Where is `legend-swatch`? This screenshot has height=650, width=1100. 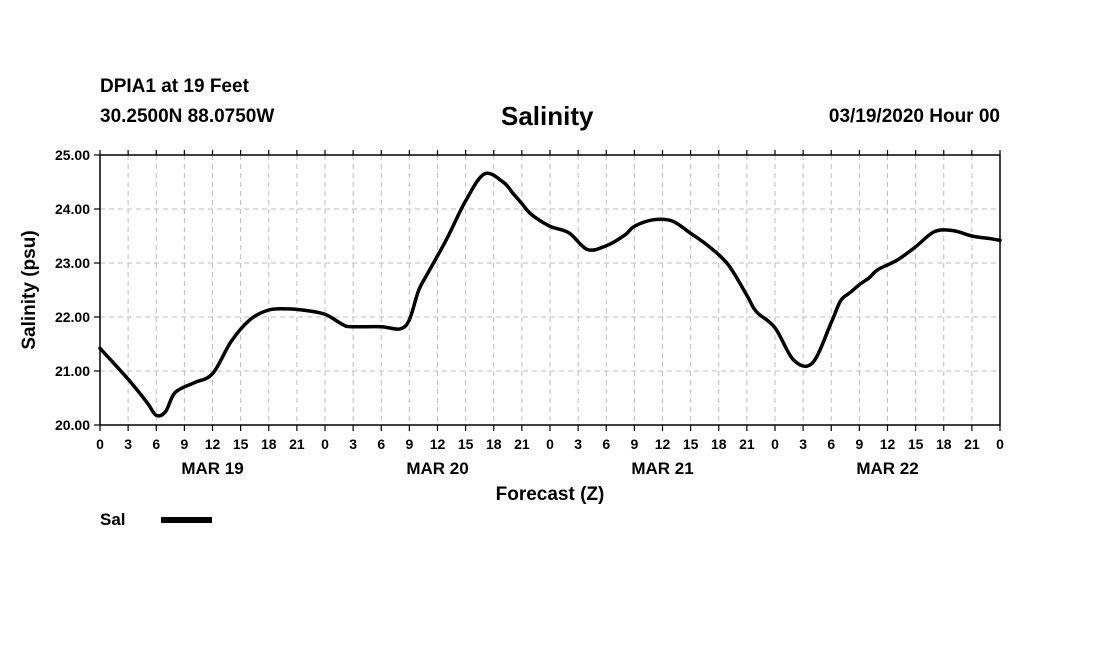 legend-swatch is located at coordinates (186, 520).